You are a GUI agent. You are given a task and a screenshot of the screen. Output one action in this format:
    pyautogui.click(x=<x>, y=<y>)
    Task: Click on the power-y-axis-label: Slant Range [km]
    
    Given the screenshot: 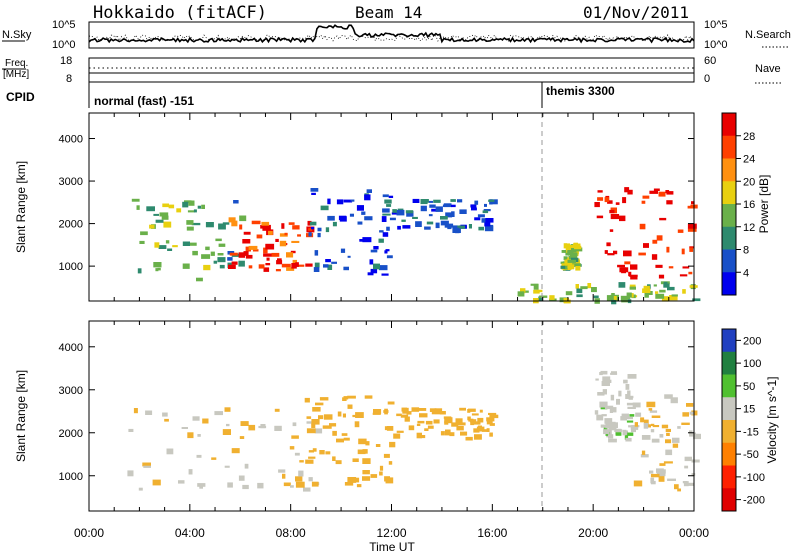 What is the action you would take?
    pyautogui.click(x=21, y=207)
    